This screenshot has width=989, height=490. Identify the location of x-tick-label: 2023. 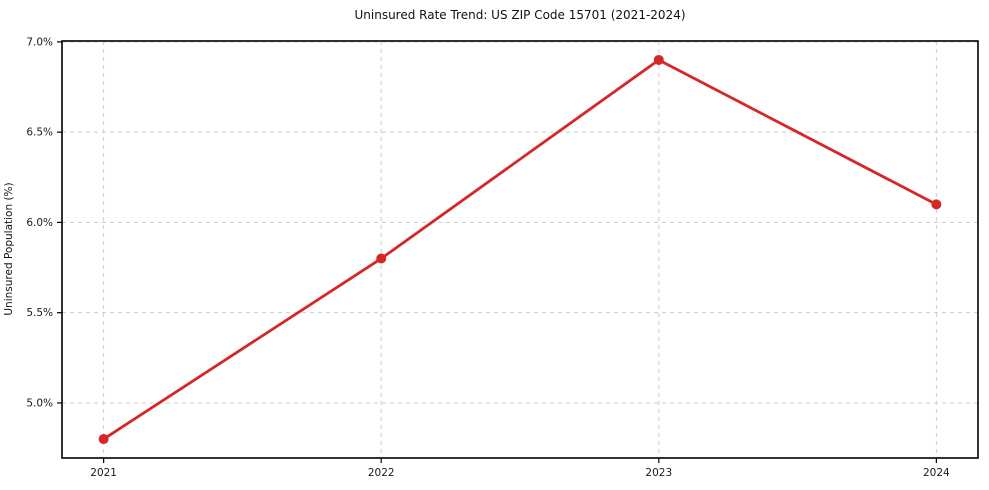
(658, 473).